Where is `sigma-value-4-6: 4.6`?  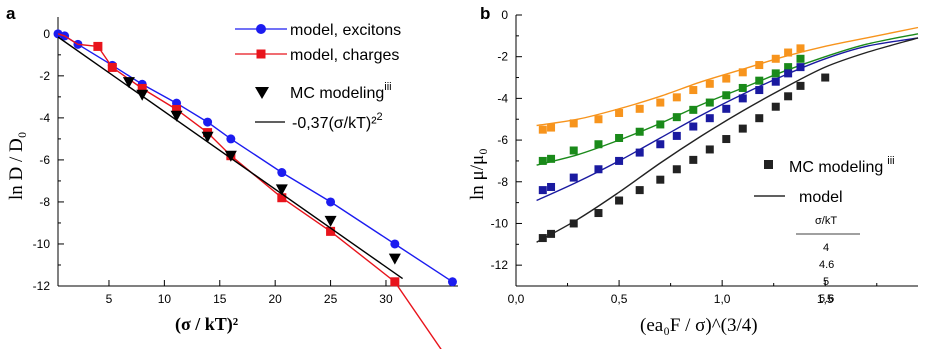
sigma-value-4-6: 4.6 is located at coordinates (826, 265).